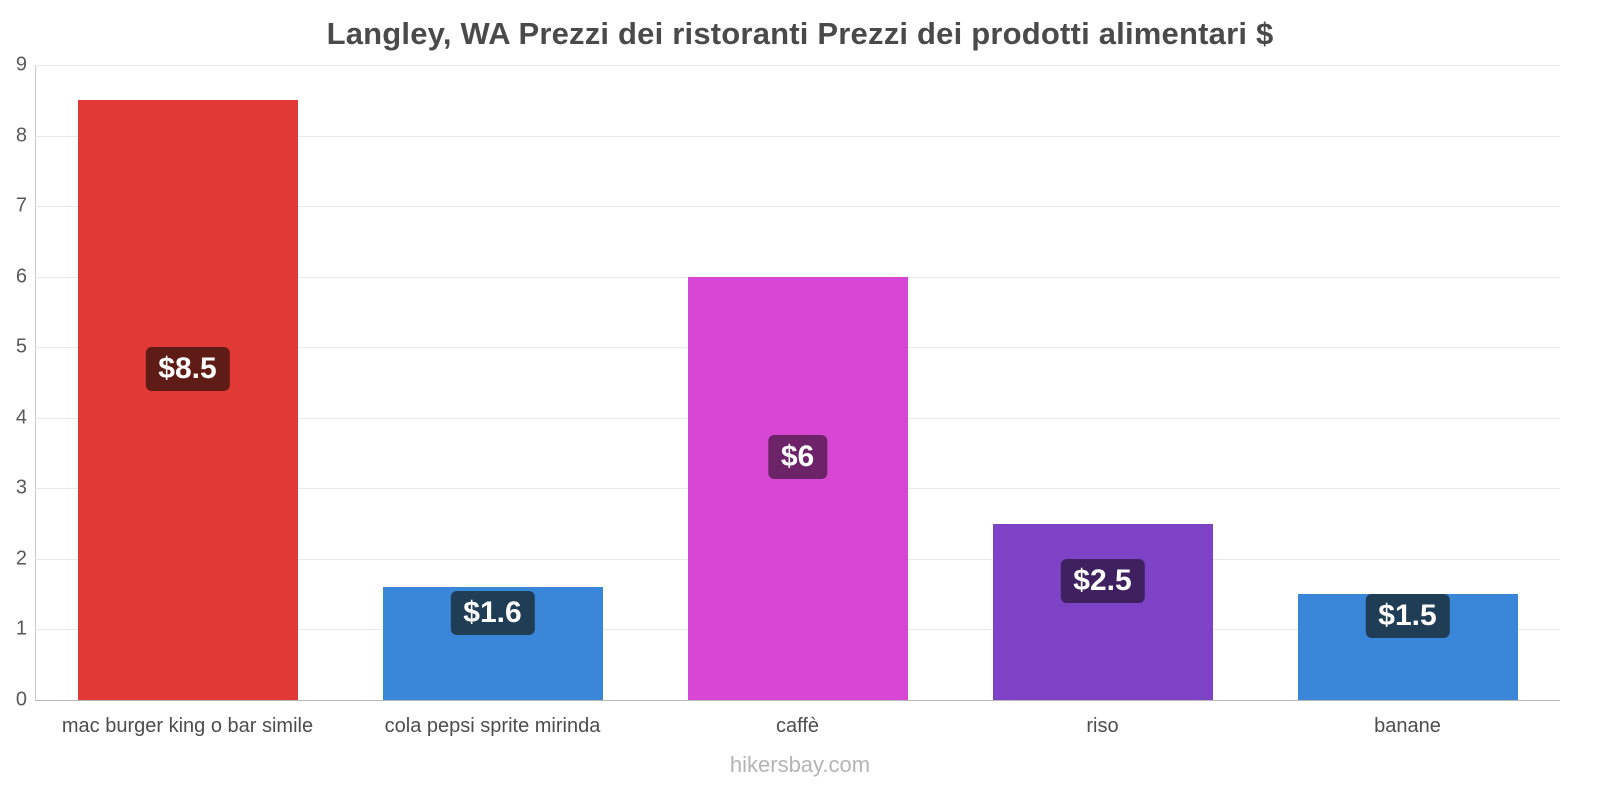  Describe the element at coordinates (800, 764) in the screenshot. I see `watermark-text: hikersbay.com` at that location.